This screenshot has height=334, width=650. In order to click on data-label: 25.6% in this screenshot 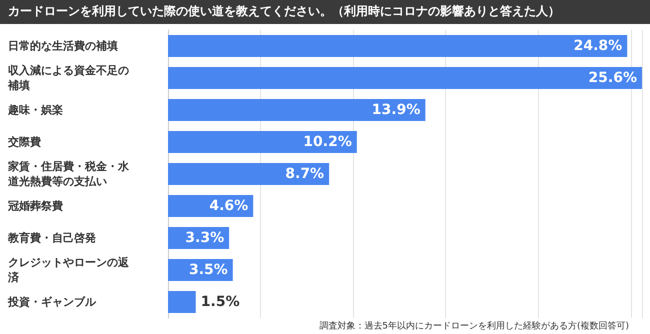, I will do `click(612, 78)`.